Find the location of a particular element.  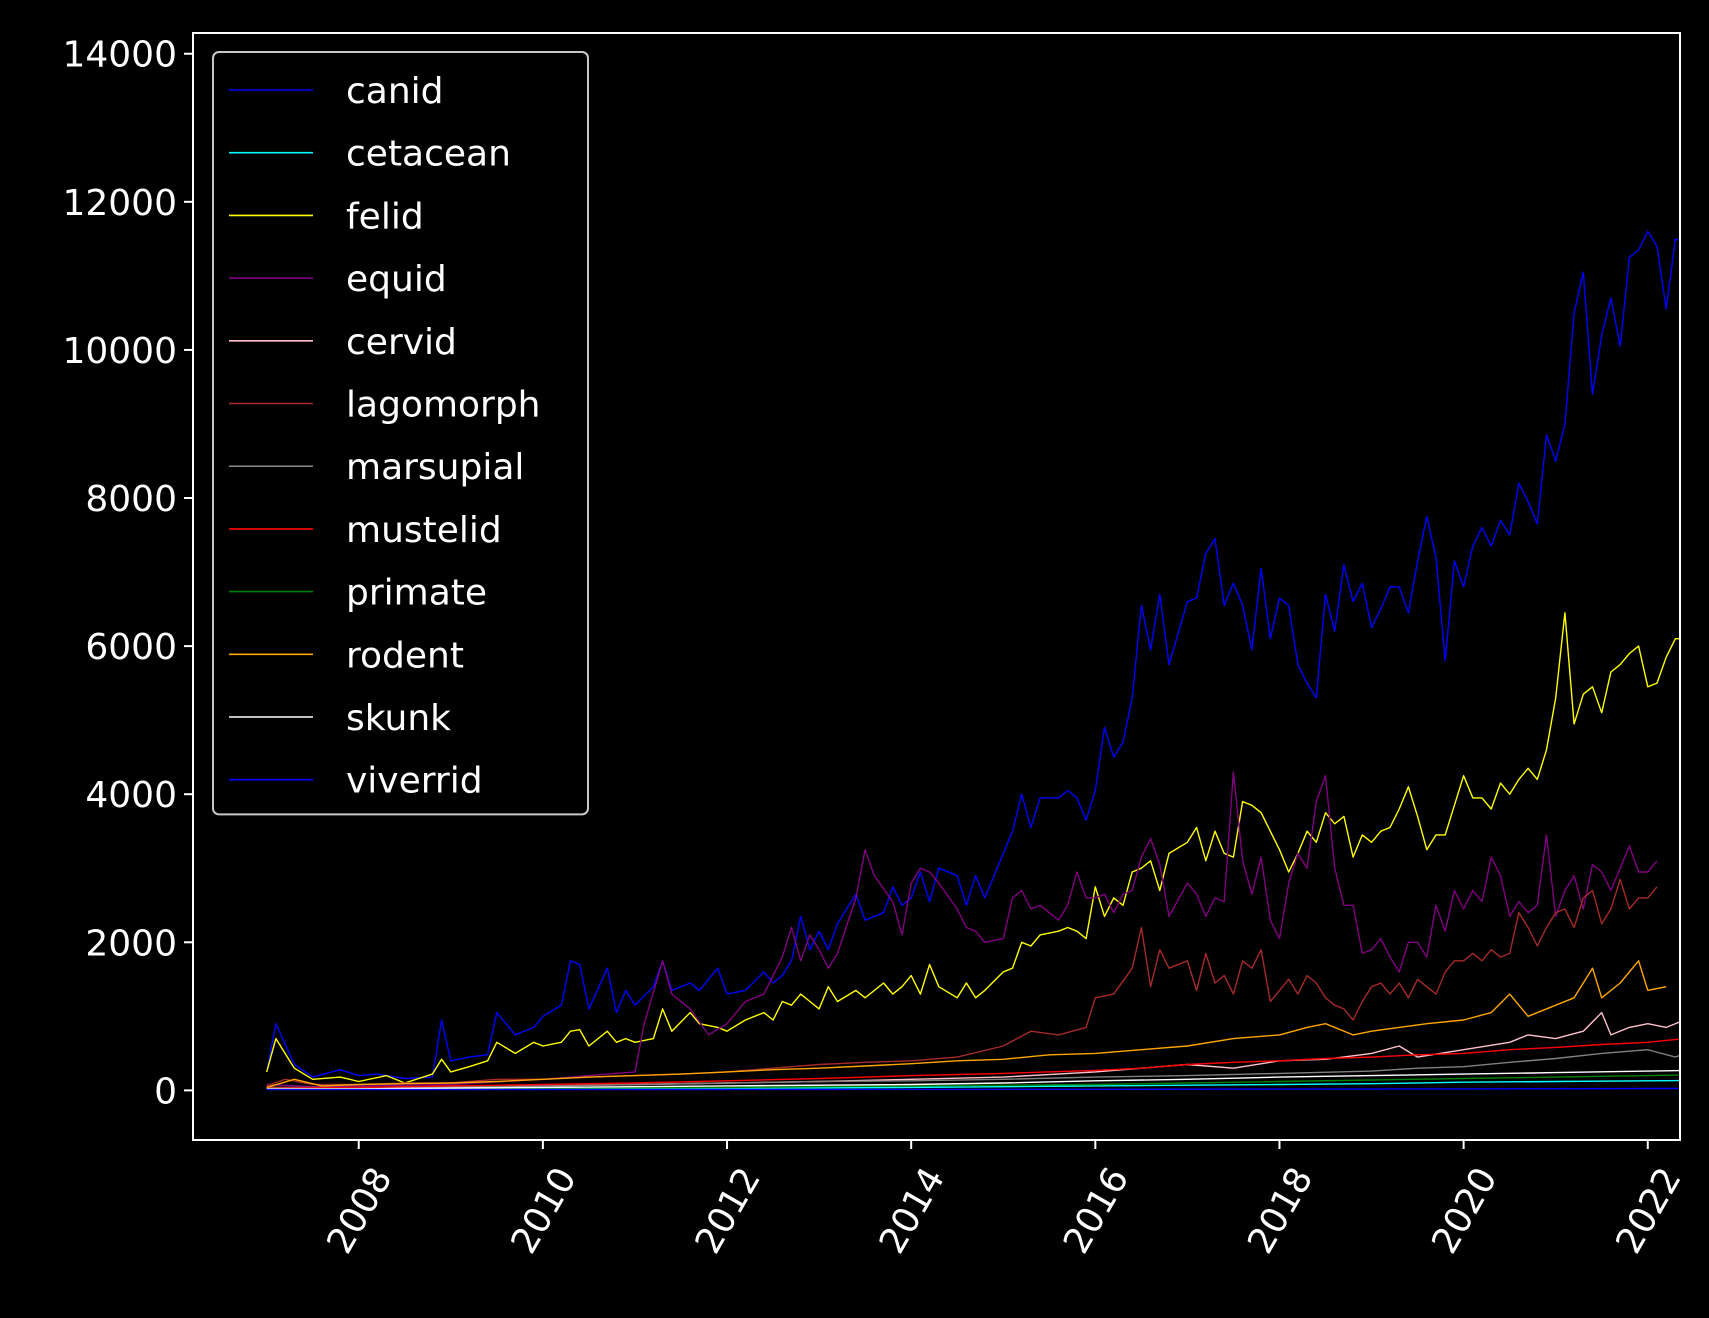

legend-label-mustelid: mustelid is located at coordinates (424, 530).